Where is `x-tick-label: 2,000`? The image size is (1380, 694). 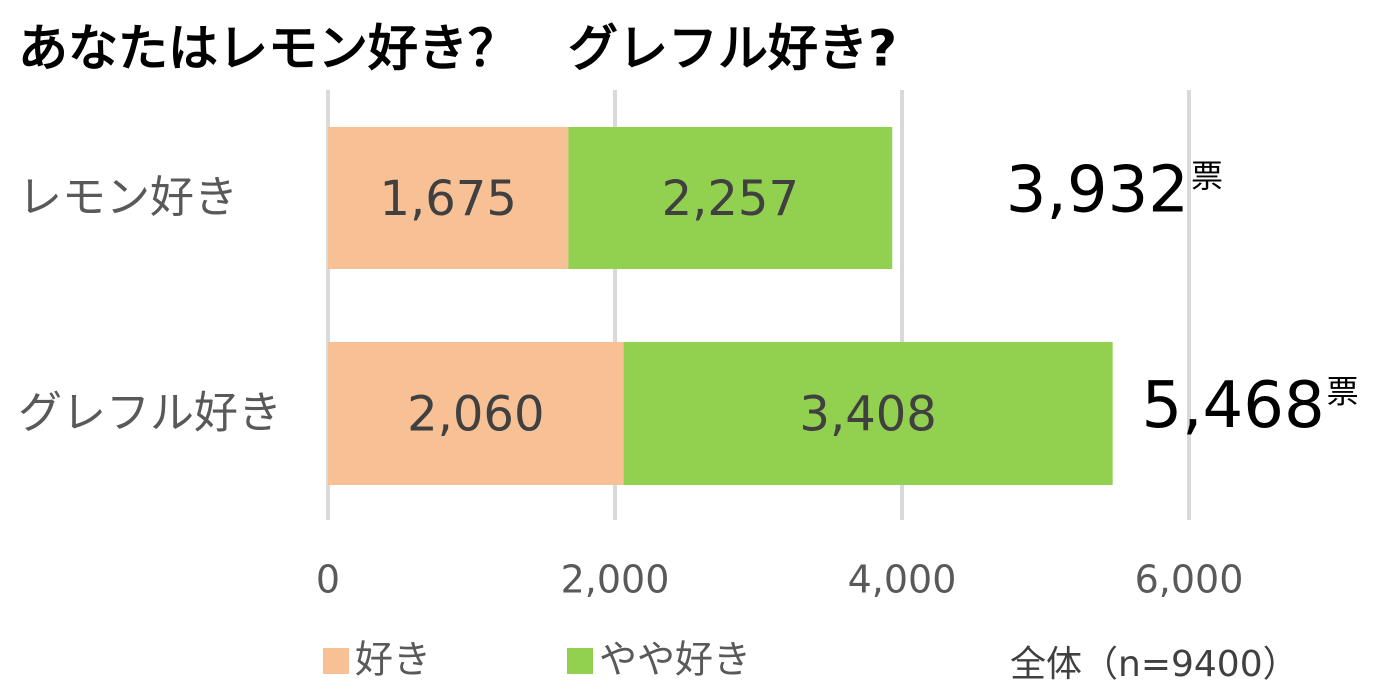 x-tick-label: 2,000 is located at coordinates (615, 580).